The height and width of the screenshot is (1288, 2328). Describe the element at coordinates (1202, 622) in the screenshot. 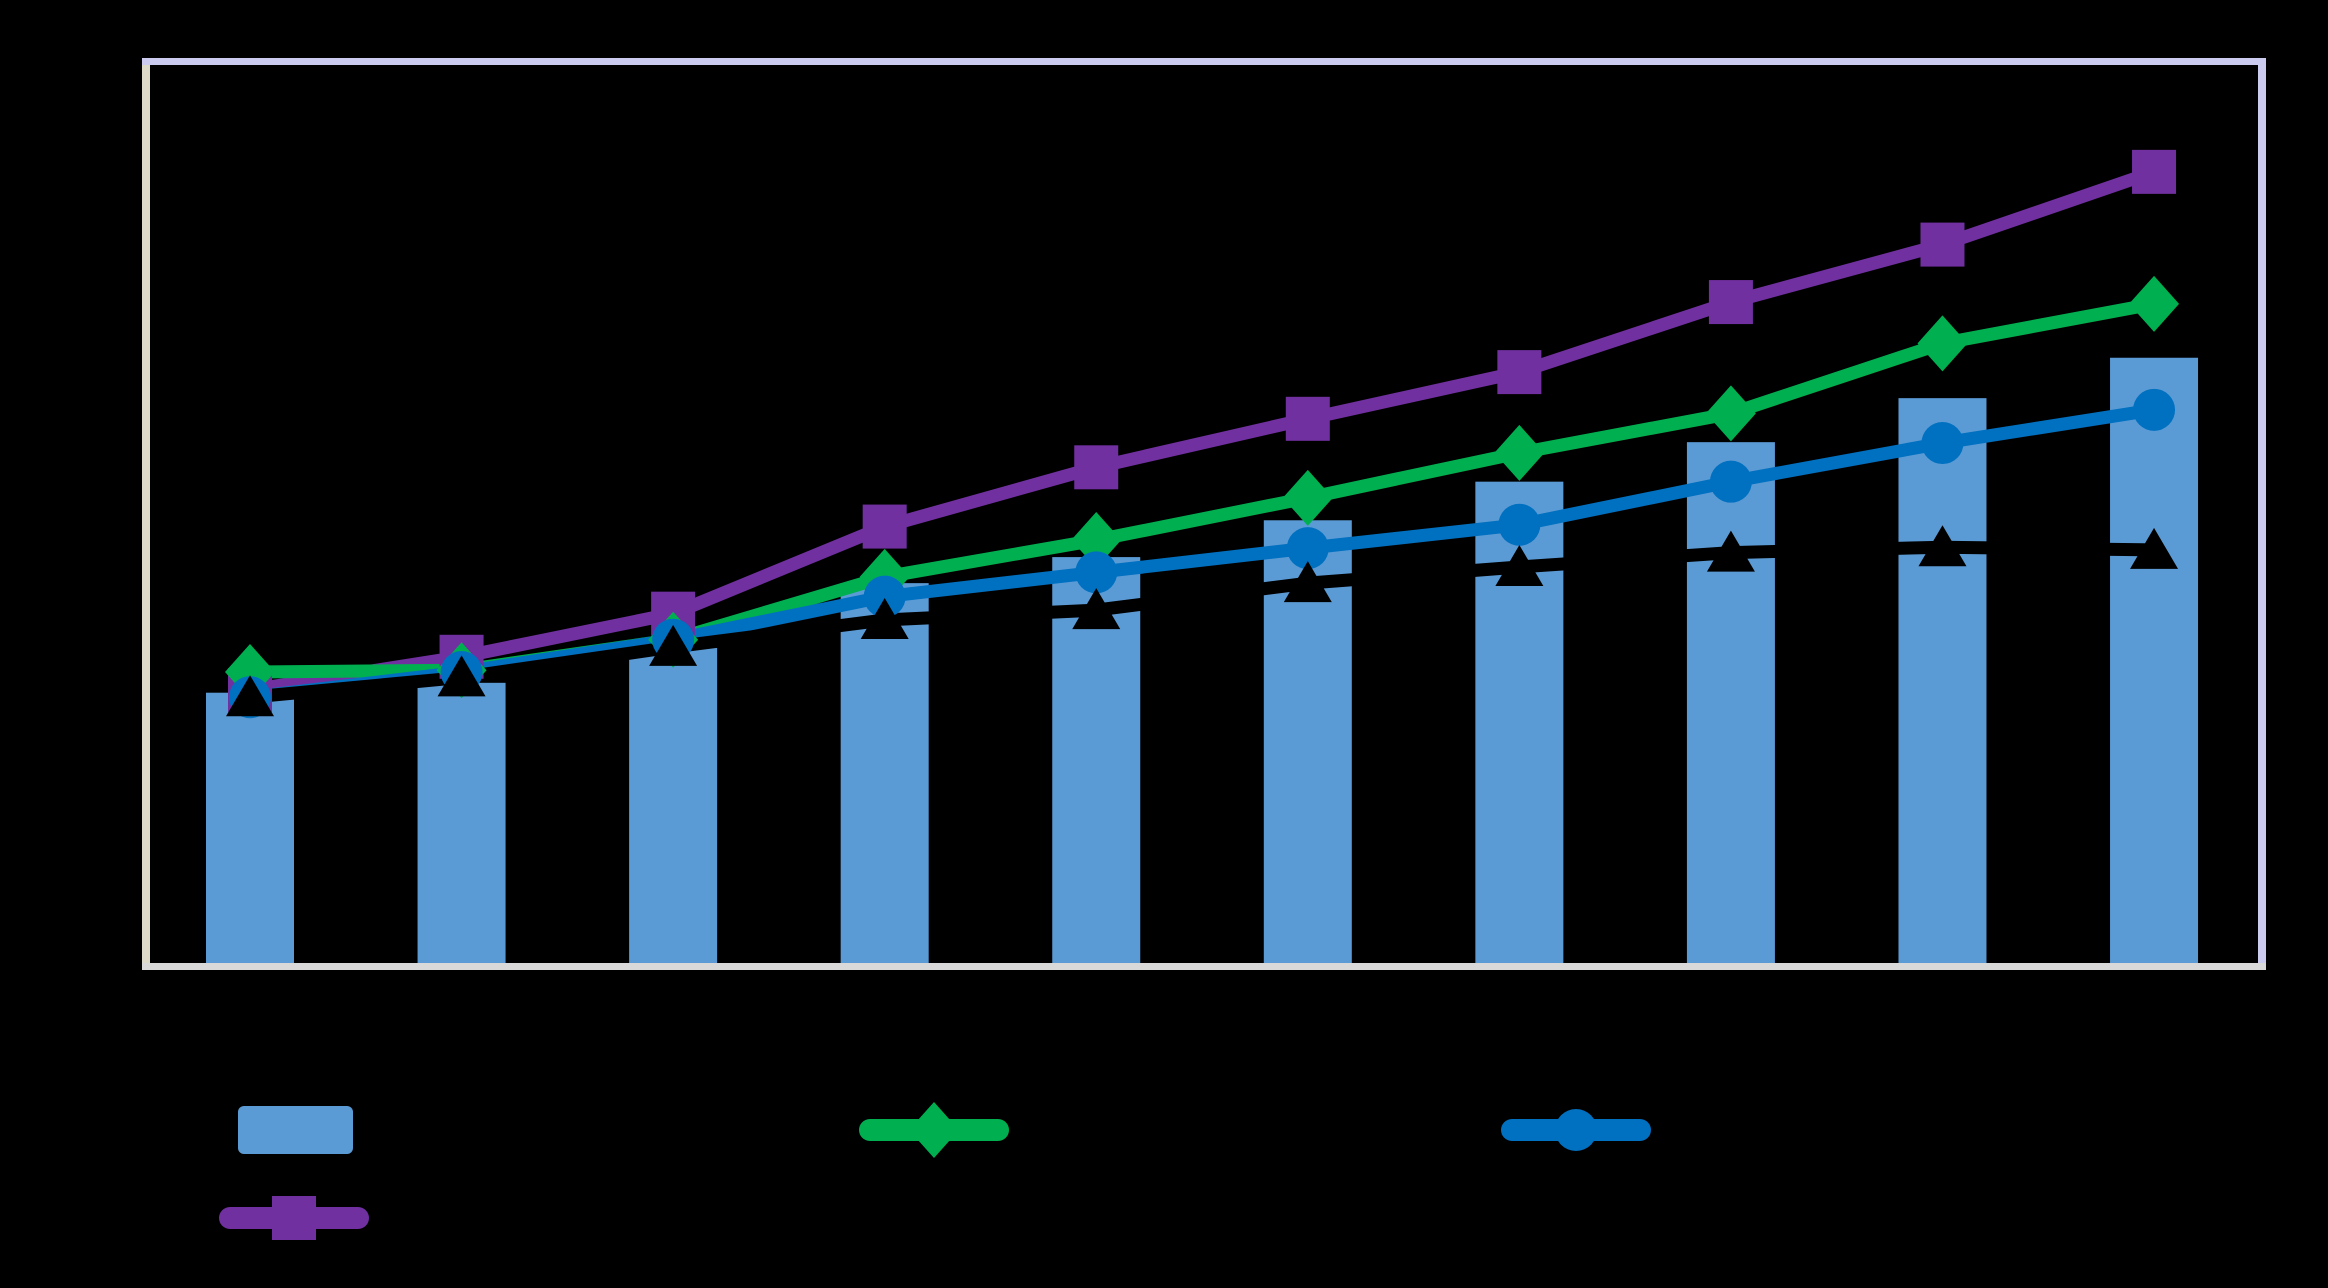

I see `black-line-triangles-line` at that location.